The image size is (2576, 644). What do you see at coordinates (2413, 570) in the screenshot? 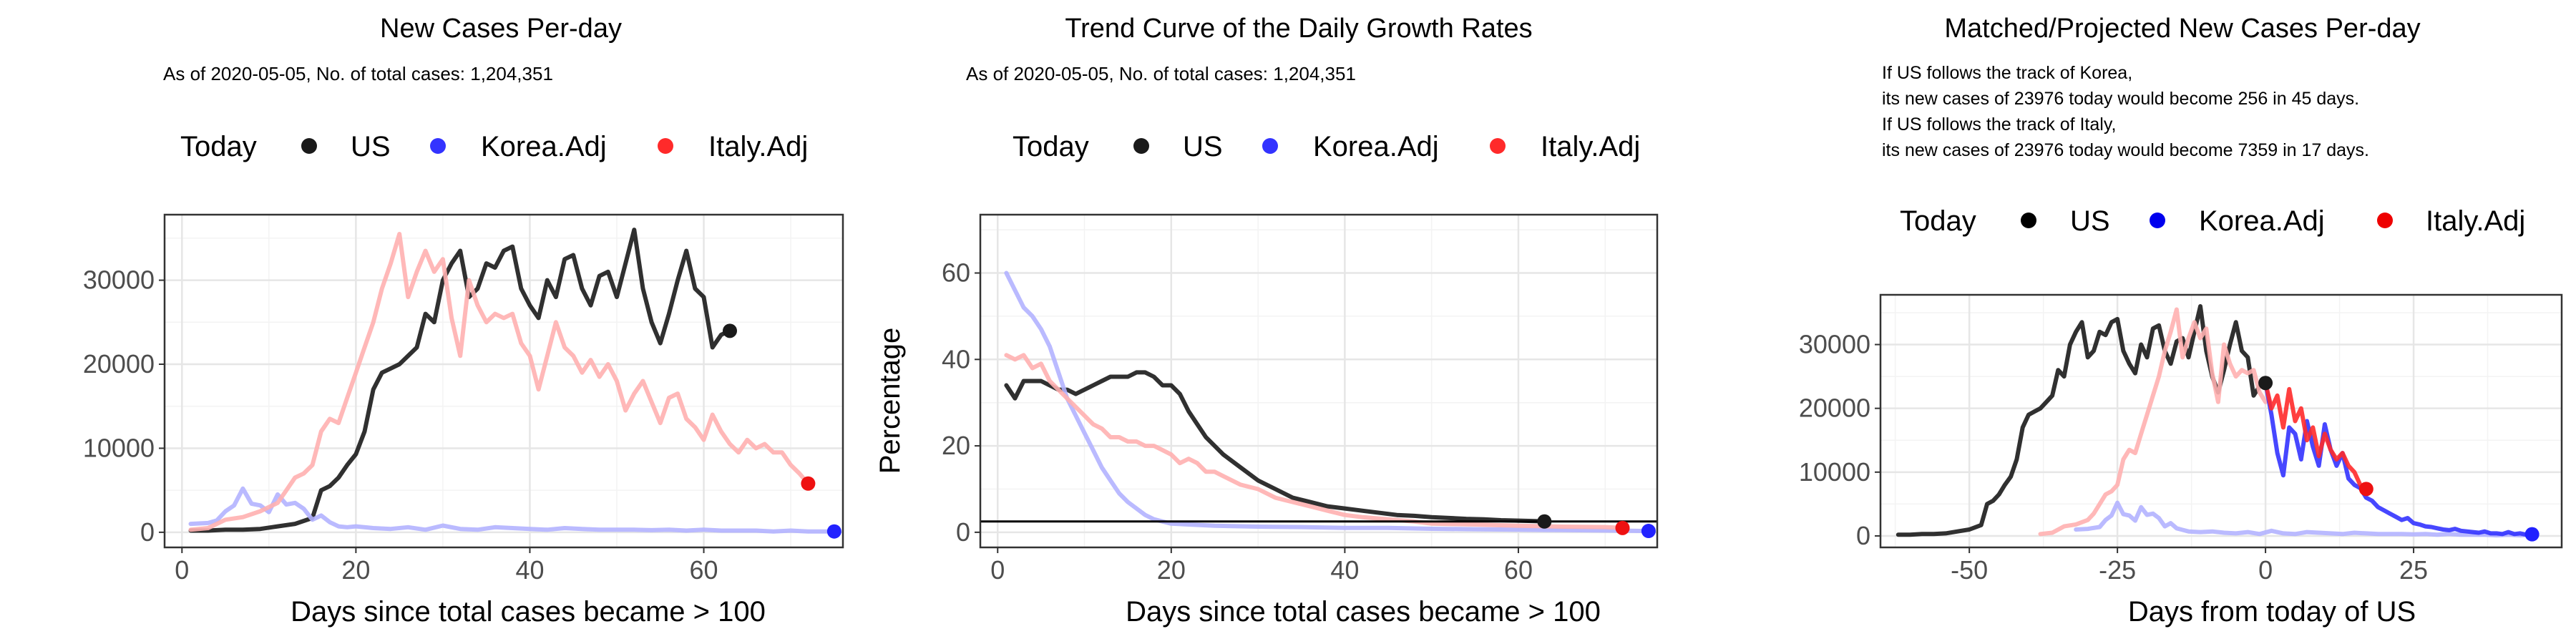
I see `x-tick-label: 25` at bounding box center [2413, 570].